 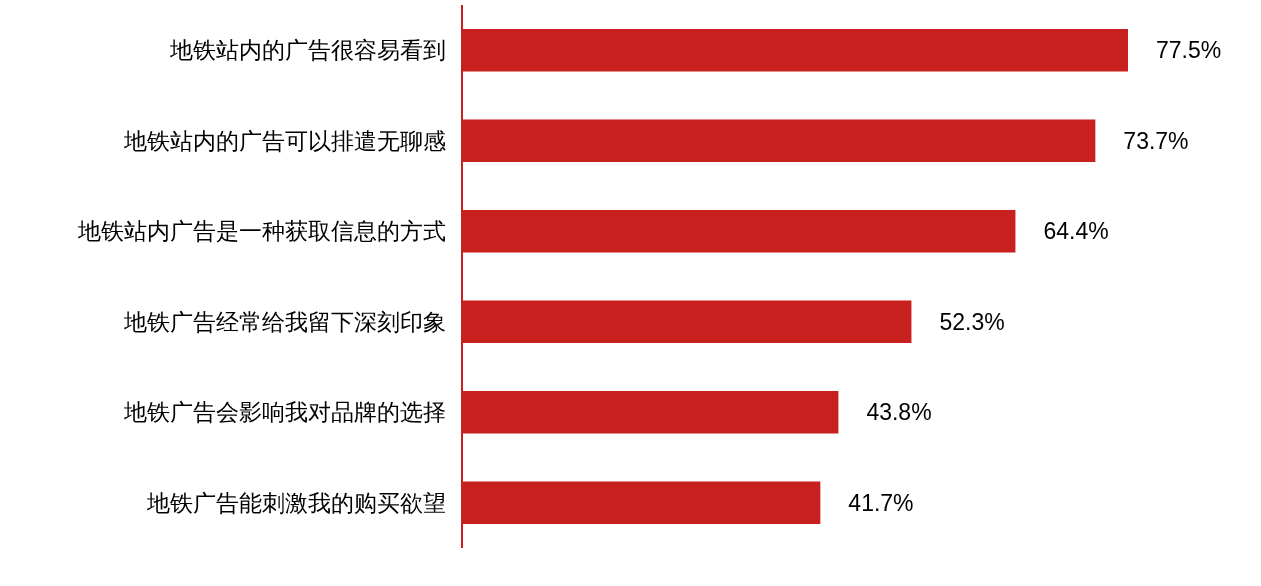 I want to click on y-tick-label: 地铁站内的广告可以排遣无聊感, so click(x=284, y=140).